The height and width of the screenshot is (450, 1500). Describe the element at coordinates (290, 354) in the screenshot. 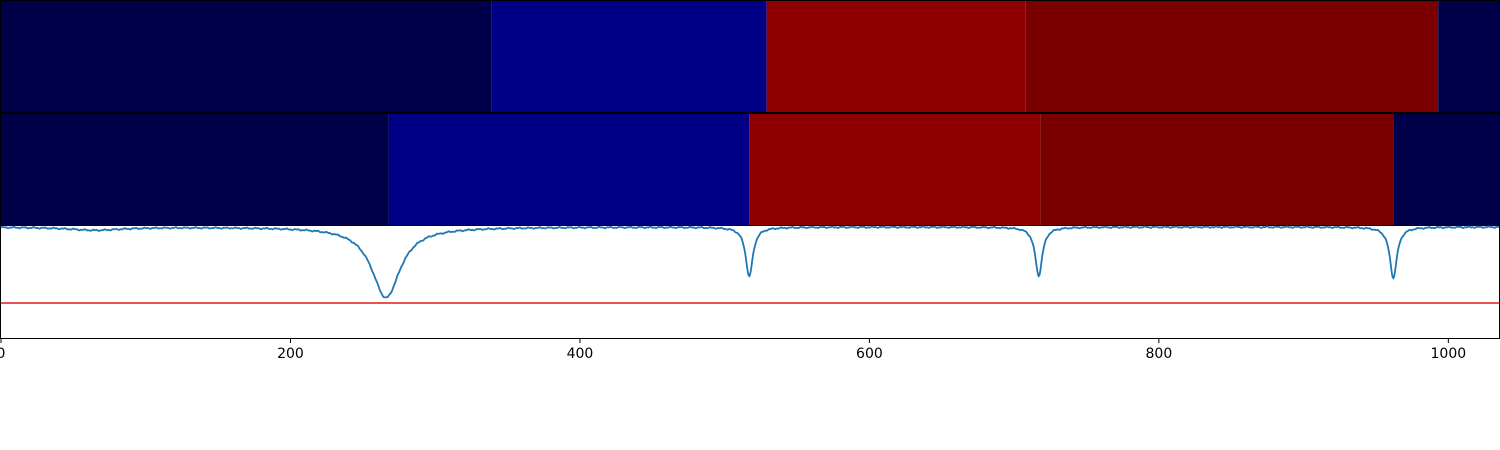

I see `x-tick-label-1: 200` at that location.